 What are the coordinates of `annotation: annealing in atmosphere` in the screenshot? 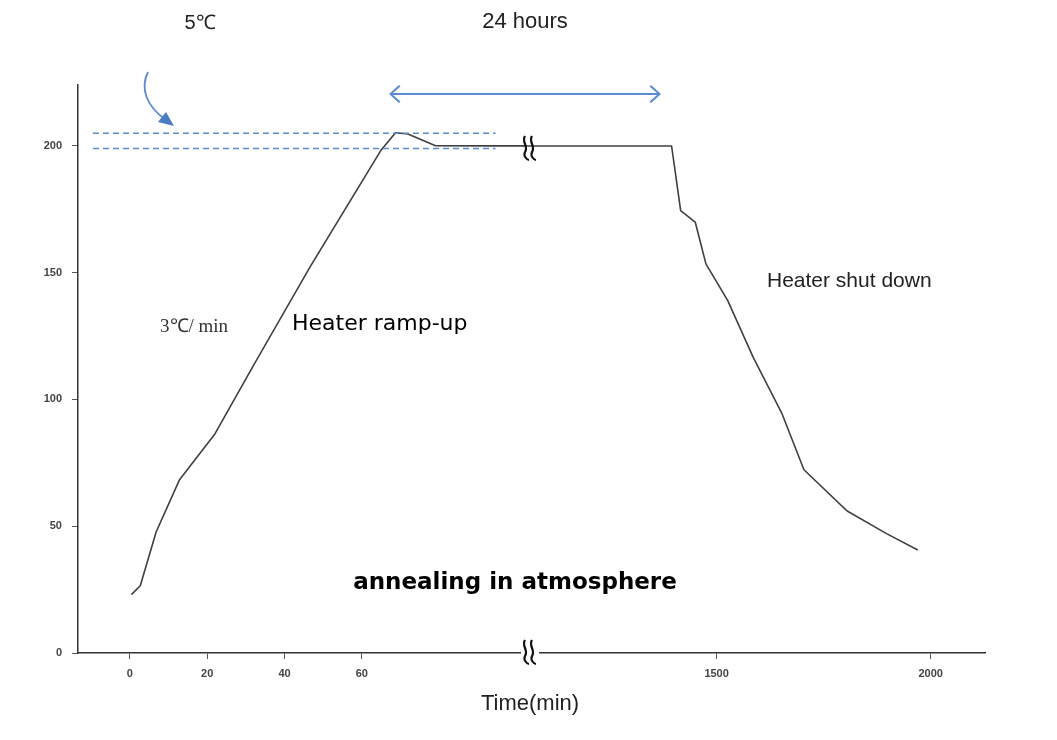 It's located at (515, 581).